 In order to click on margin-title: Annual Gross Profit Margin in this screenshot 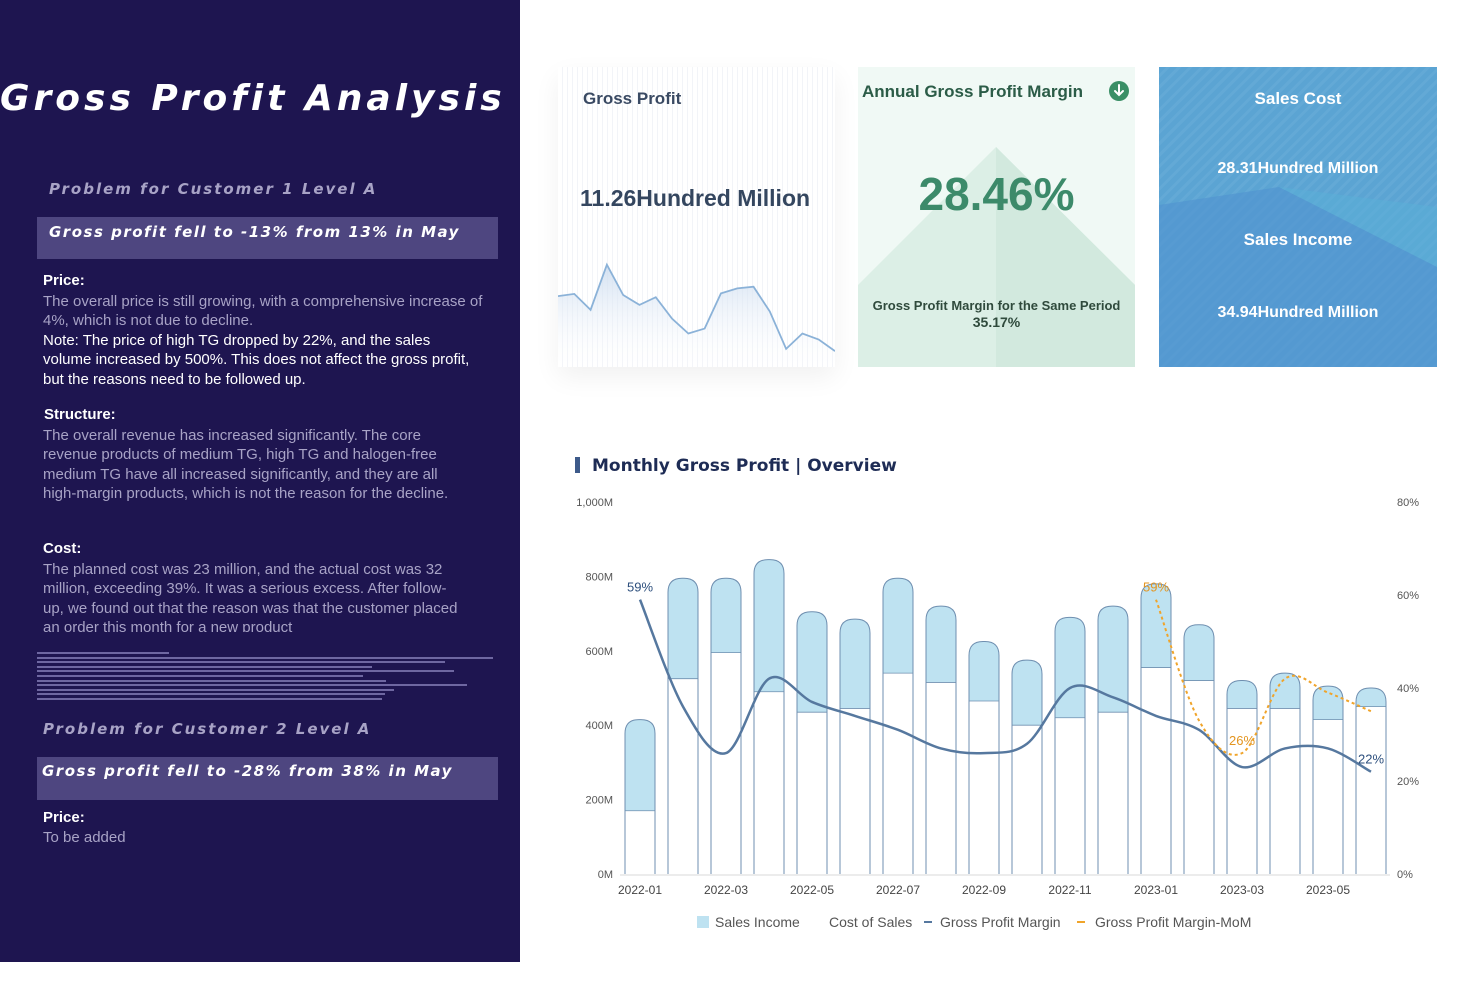, I will do `click(973, 91)`.